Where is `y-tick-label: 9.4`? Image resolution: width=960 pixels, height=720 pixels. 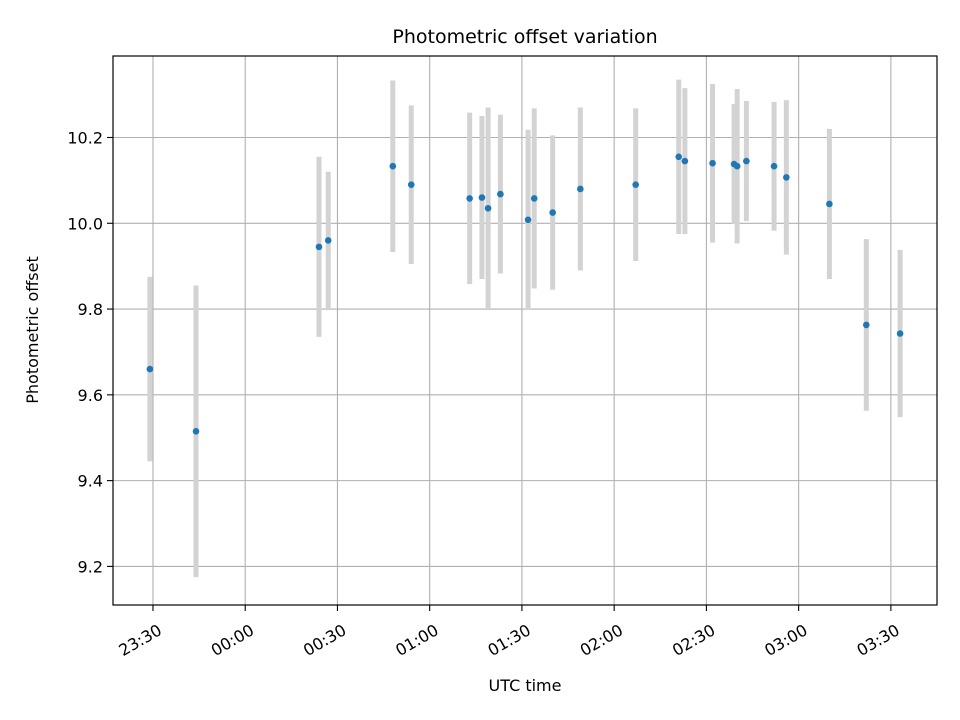 y-tick-label: 9.4 is located at coordinates (90, 481).